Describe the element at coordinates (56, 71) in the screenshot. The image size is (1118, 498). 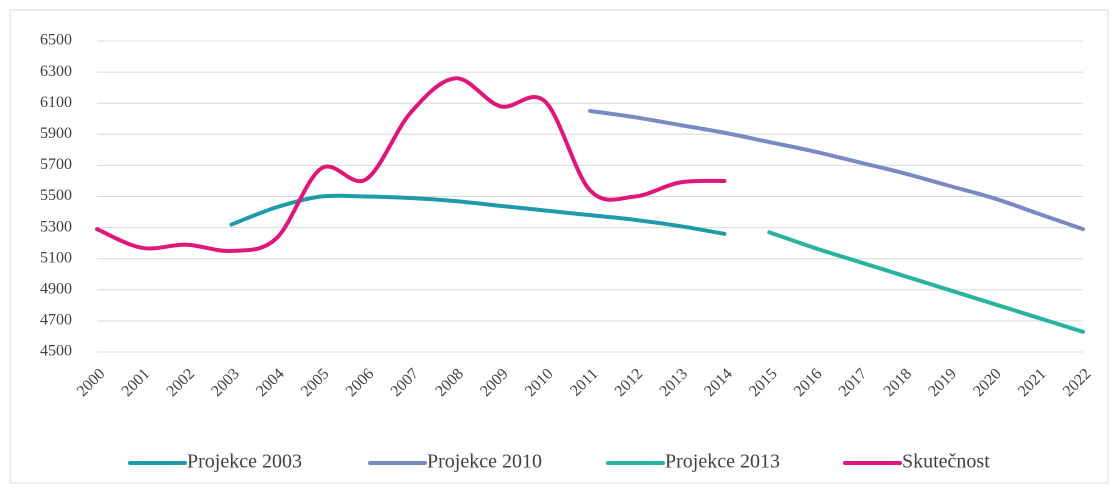
I see `y-tick-label: 6300` at that location.